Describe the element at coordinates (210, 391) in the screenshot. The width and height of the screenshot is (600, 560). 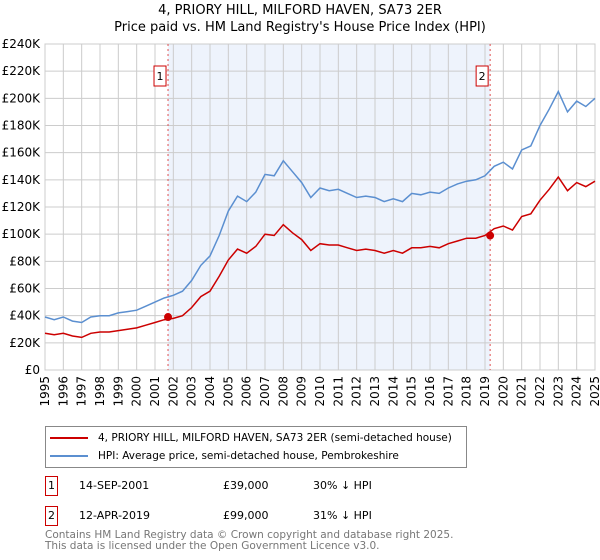
I see `x-tick-label: 2004` at that location.